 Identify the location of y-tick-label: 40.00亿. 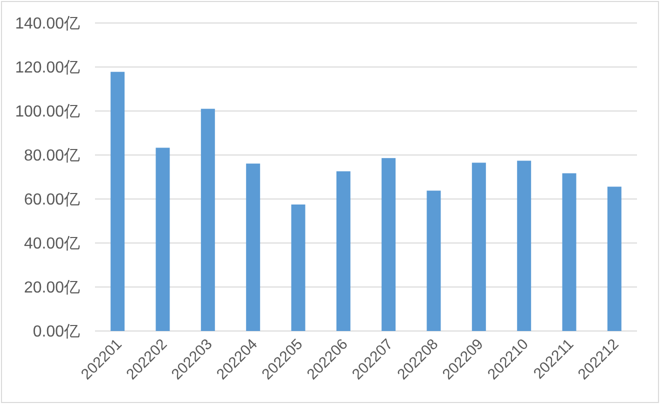
(52, 244).